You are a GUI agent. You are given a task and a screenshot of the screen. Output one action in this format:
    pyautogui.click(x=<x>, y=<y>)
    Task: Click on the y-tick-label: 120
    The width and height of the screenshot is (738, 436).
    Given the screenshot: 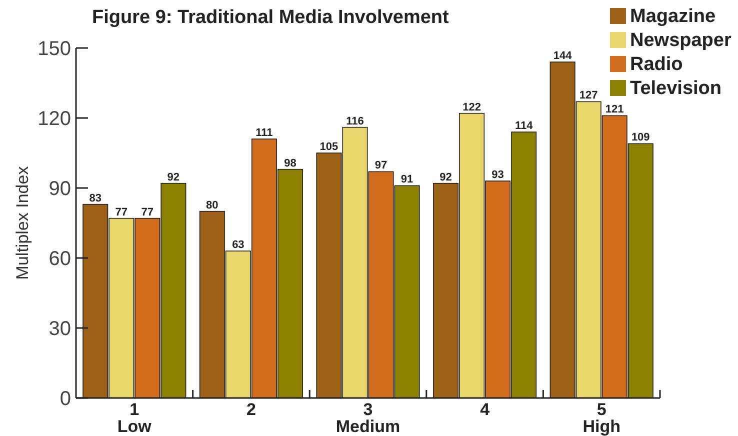 What is the action you would take?
    pyautogui.click(x=54, y=119)
    